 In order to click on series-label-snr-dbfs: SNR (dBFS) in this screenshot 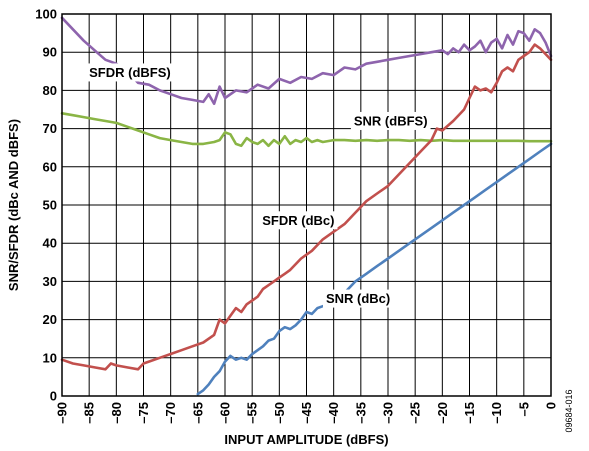, I will do `click(391, 120)`.